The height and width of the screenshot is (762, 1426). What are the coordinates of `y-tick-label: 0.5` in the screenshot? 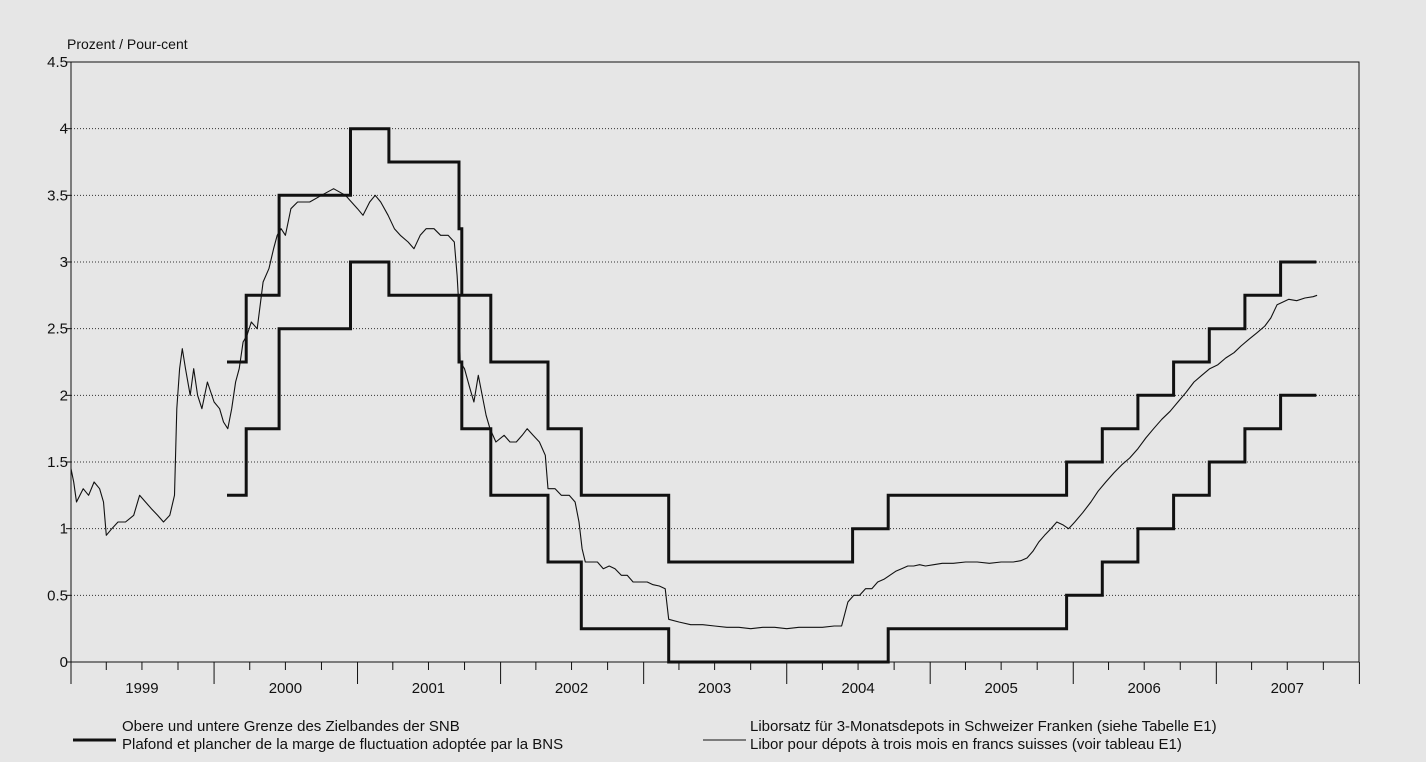 It's located at (57, 595).